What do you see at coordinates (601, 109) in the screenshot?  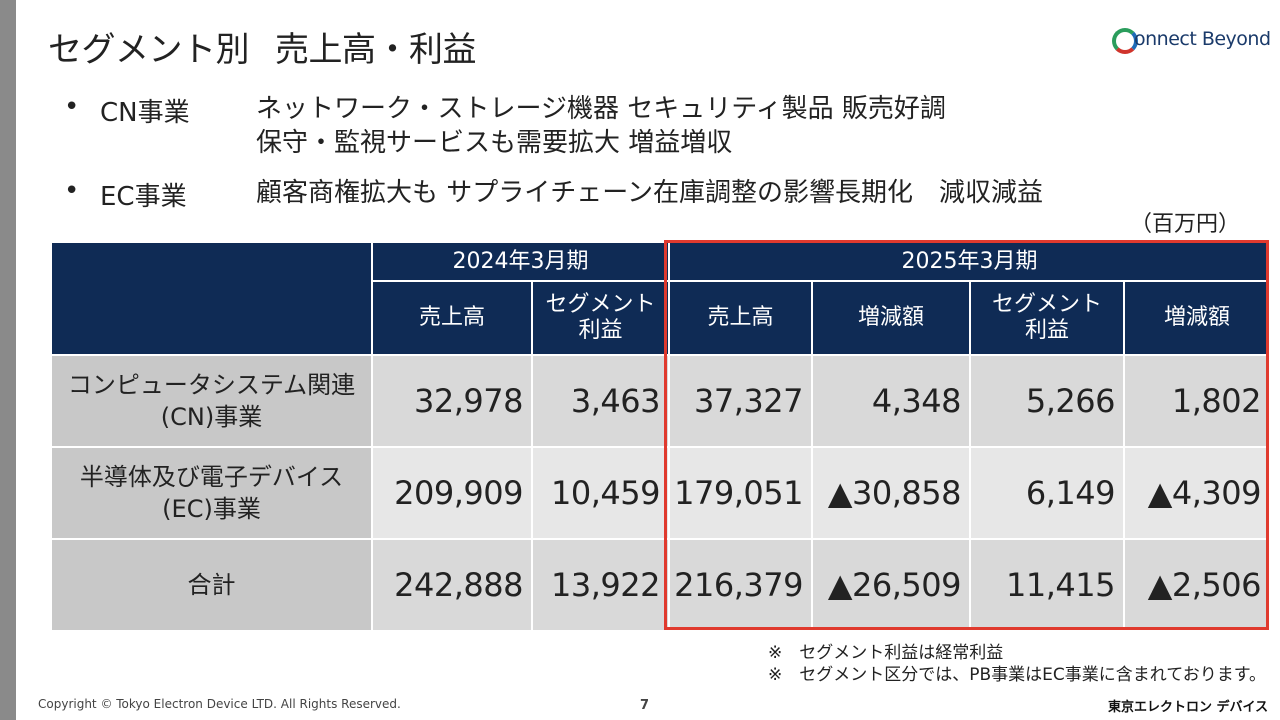 I see `bullet-cn-line-1: ネットワーク・ストレージ機器 セキュリティ製品 販売好調` at bounding box center [601, 109].